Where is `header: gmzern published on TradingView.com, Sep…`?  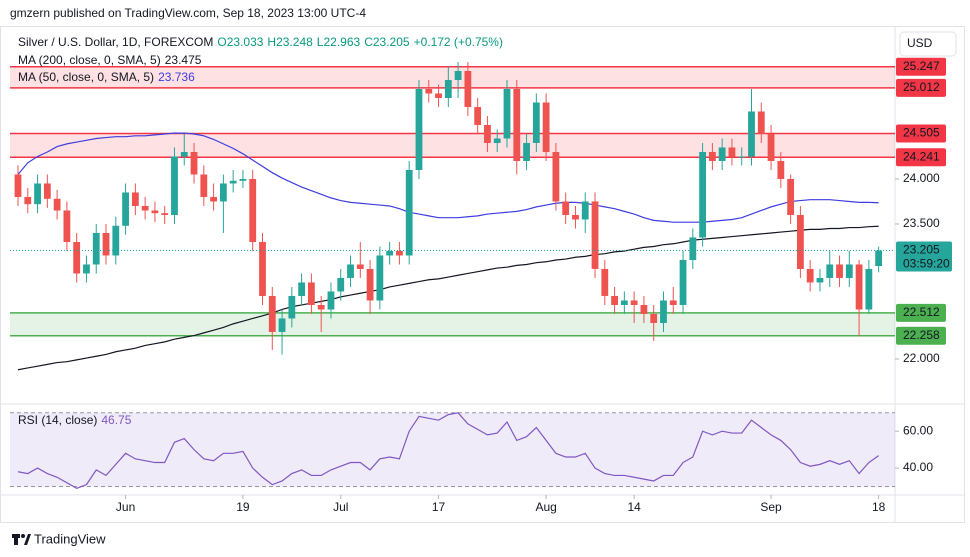 header: gmzern published on TradingView.com, Sep… is located at coordinates (188, 13).